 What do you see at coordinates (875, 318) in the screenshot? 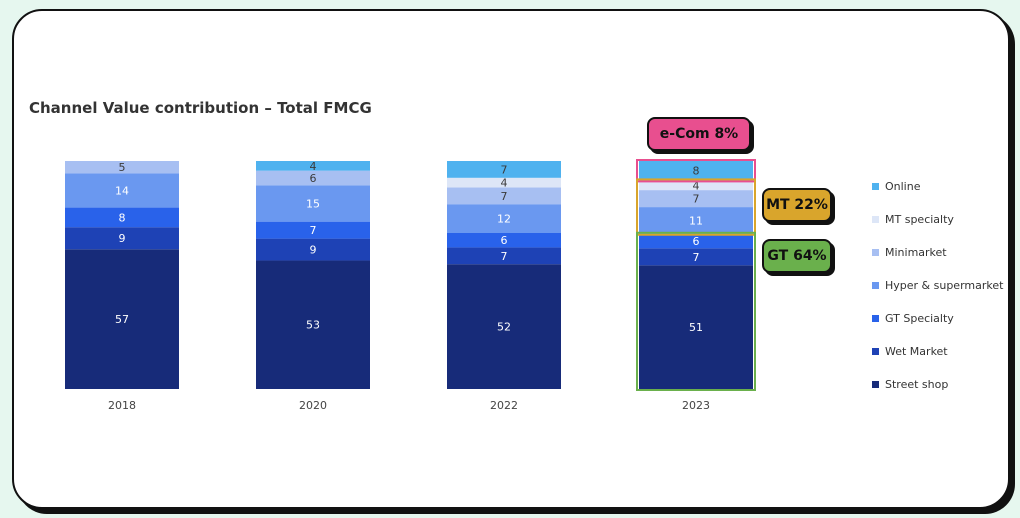
I see `legend-swatch-gt-specialty` at bounding box center [875, 318].